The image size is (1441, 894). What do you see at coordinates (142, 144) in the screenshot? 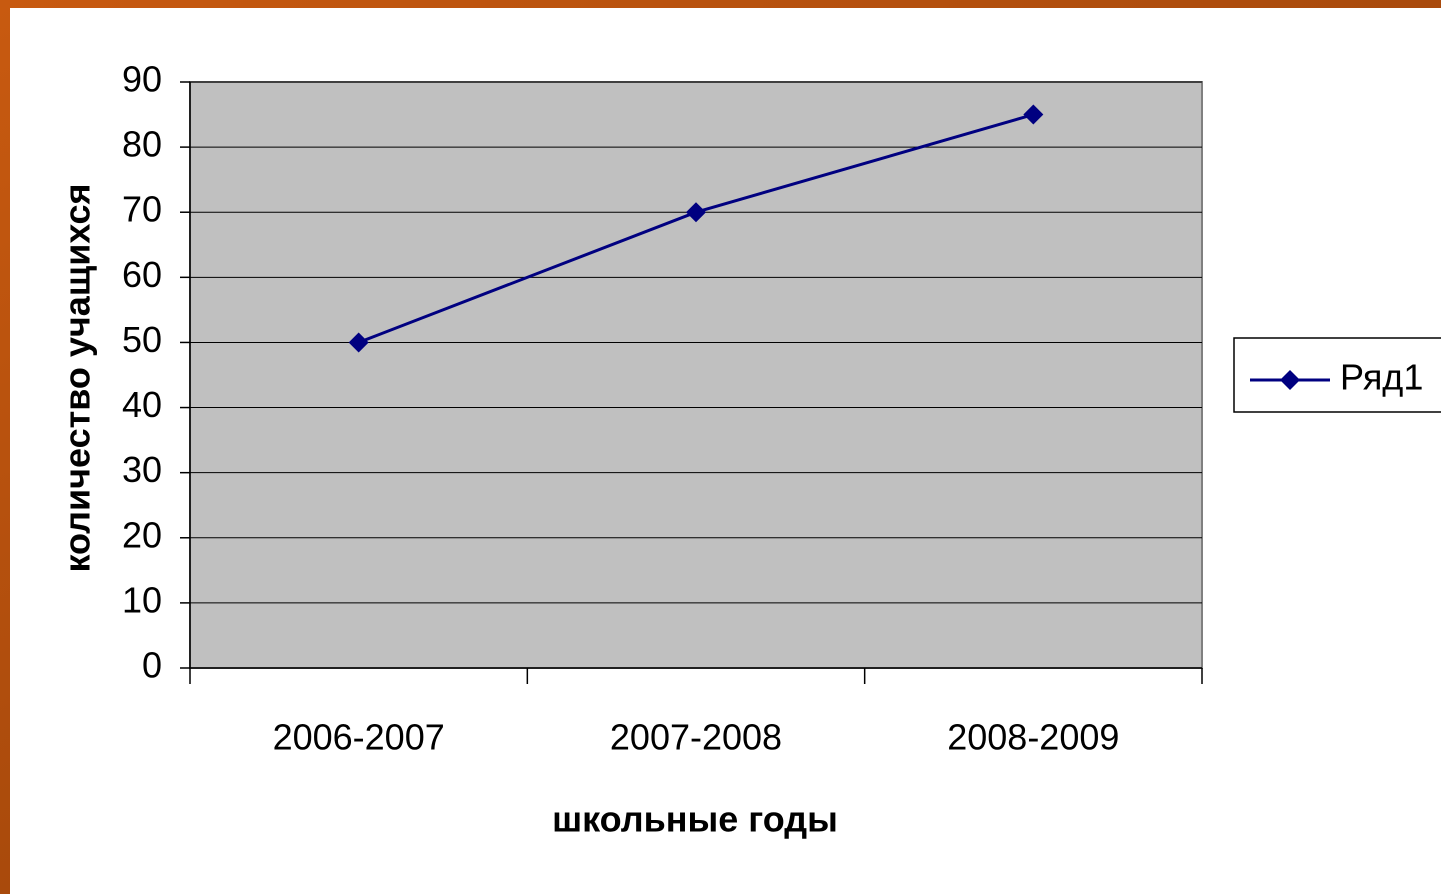
I see `y-tick-label: 80` at bounding box center [142, 144].